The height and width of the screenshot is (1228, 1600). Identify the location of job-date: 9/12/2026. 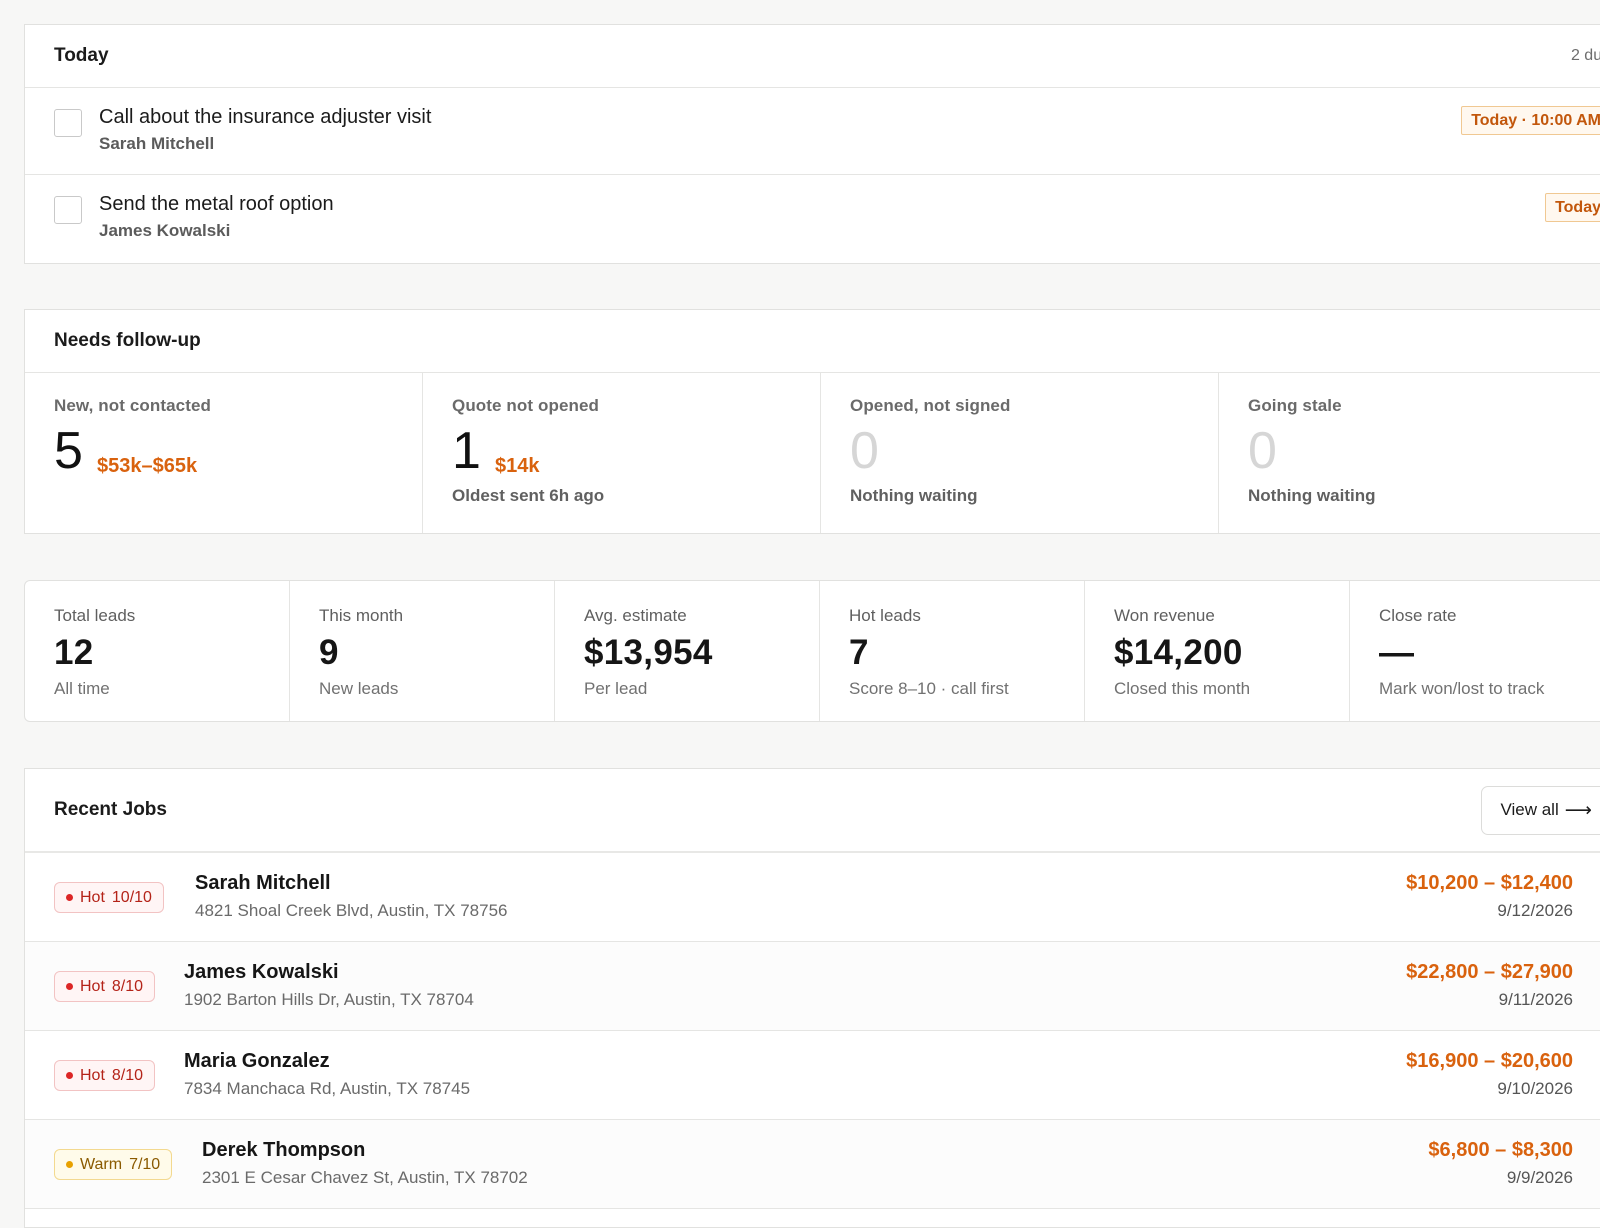
(1535, 910).